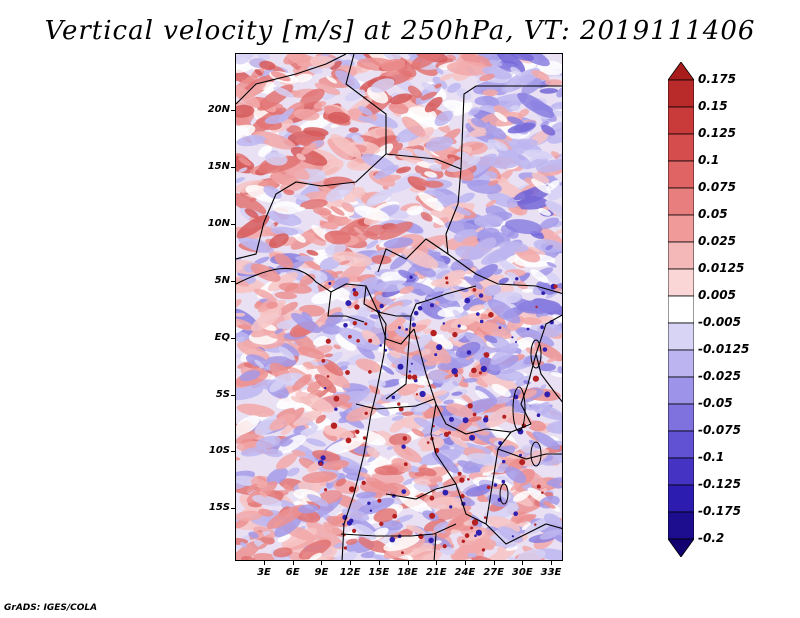  I want to click on colorbar-label: -0.0125, so click(724, 349).